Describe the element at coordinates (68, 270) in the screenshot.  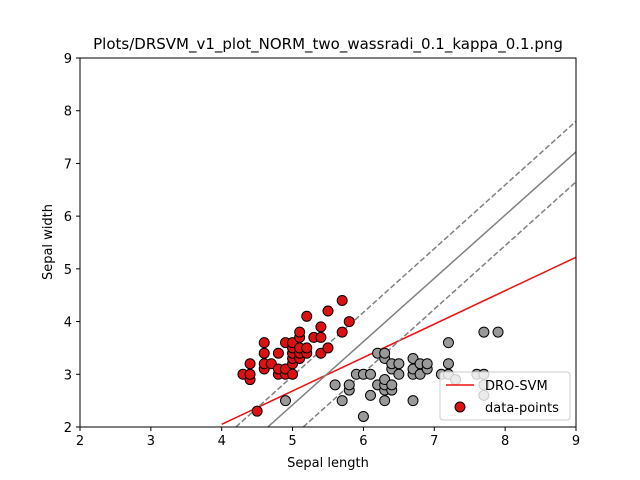
I see `y-tick-label: 5` at that location.